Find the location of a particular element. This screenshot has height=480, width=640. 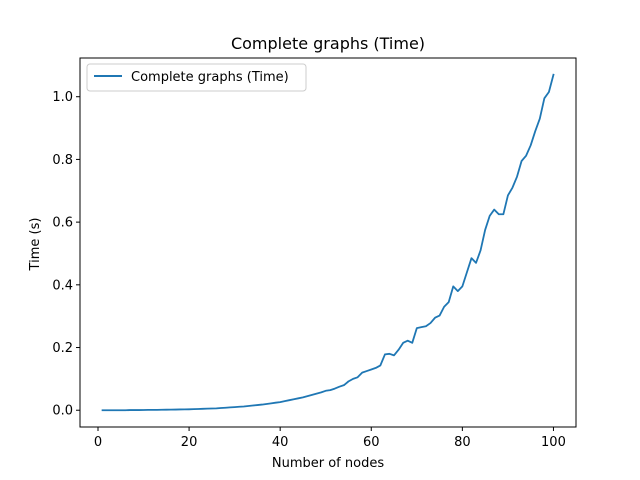

x-axis-label: Number of nodes is located at coordinates (328, 463).